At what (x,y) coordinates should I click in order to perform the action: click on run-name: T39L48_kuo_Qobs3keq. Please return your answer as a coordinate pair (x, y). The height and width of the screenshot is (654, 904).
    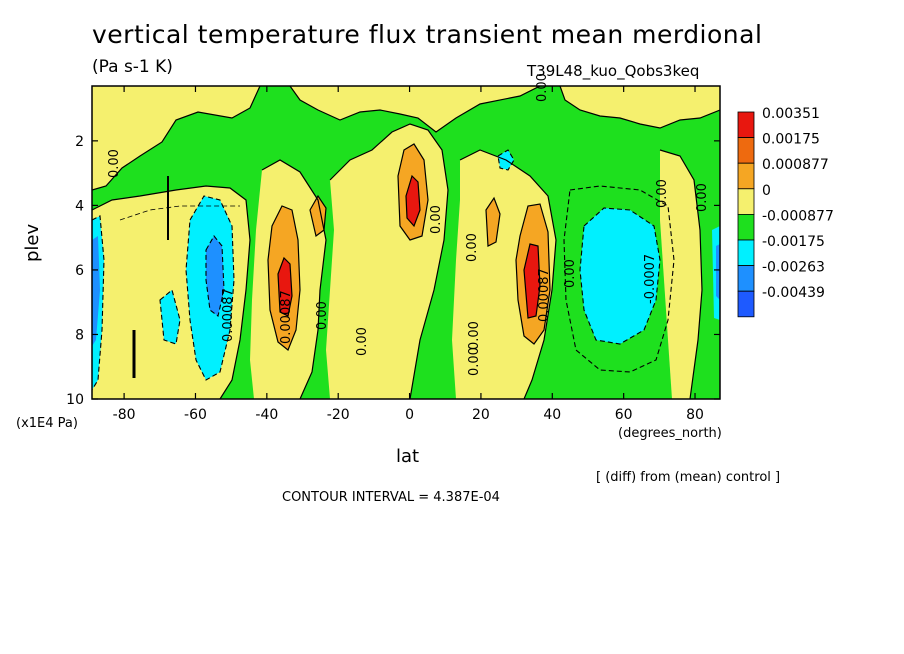
    Looking at the image, I should click on (613, 71).